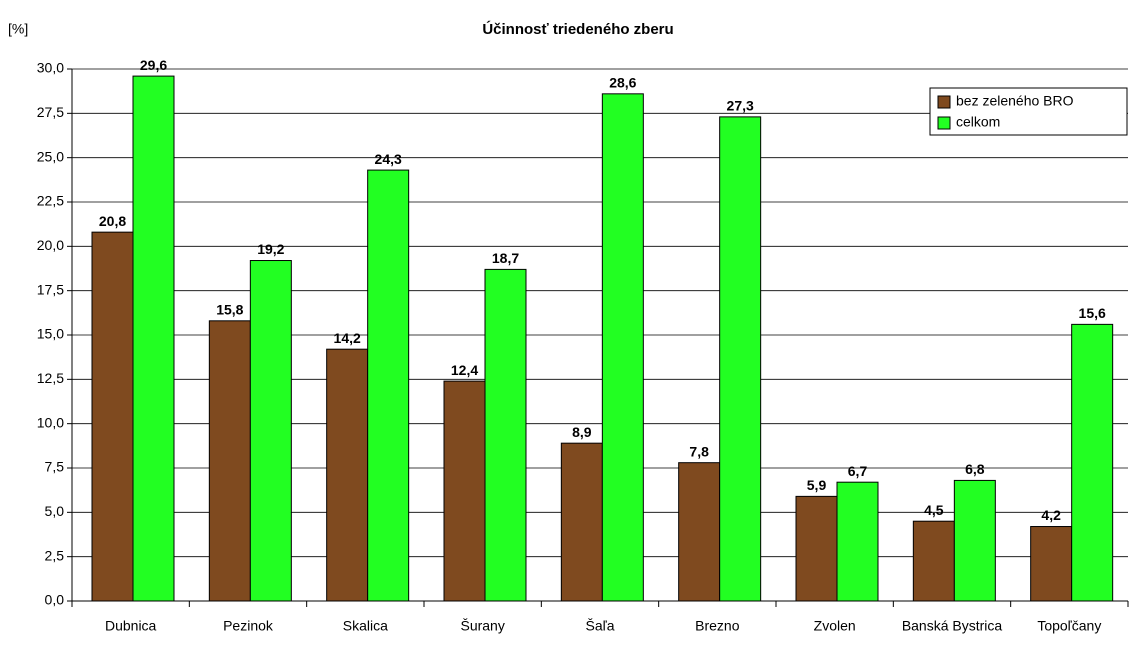 Image resolution: width=1133 pixels, height=654 pixels. What do you see at coordinates (622, 83) in the screenshot?
I see `value-label: 28,6` at bounding box center [622, 83].